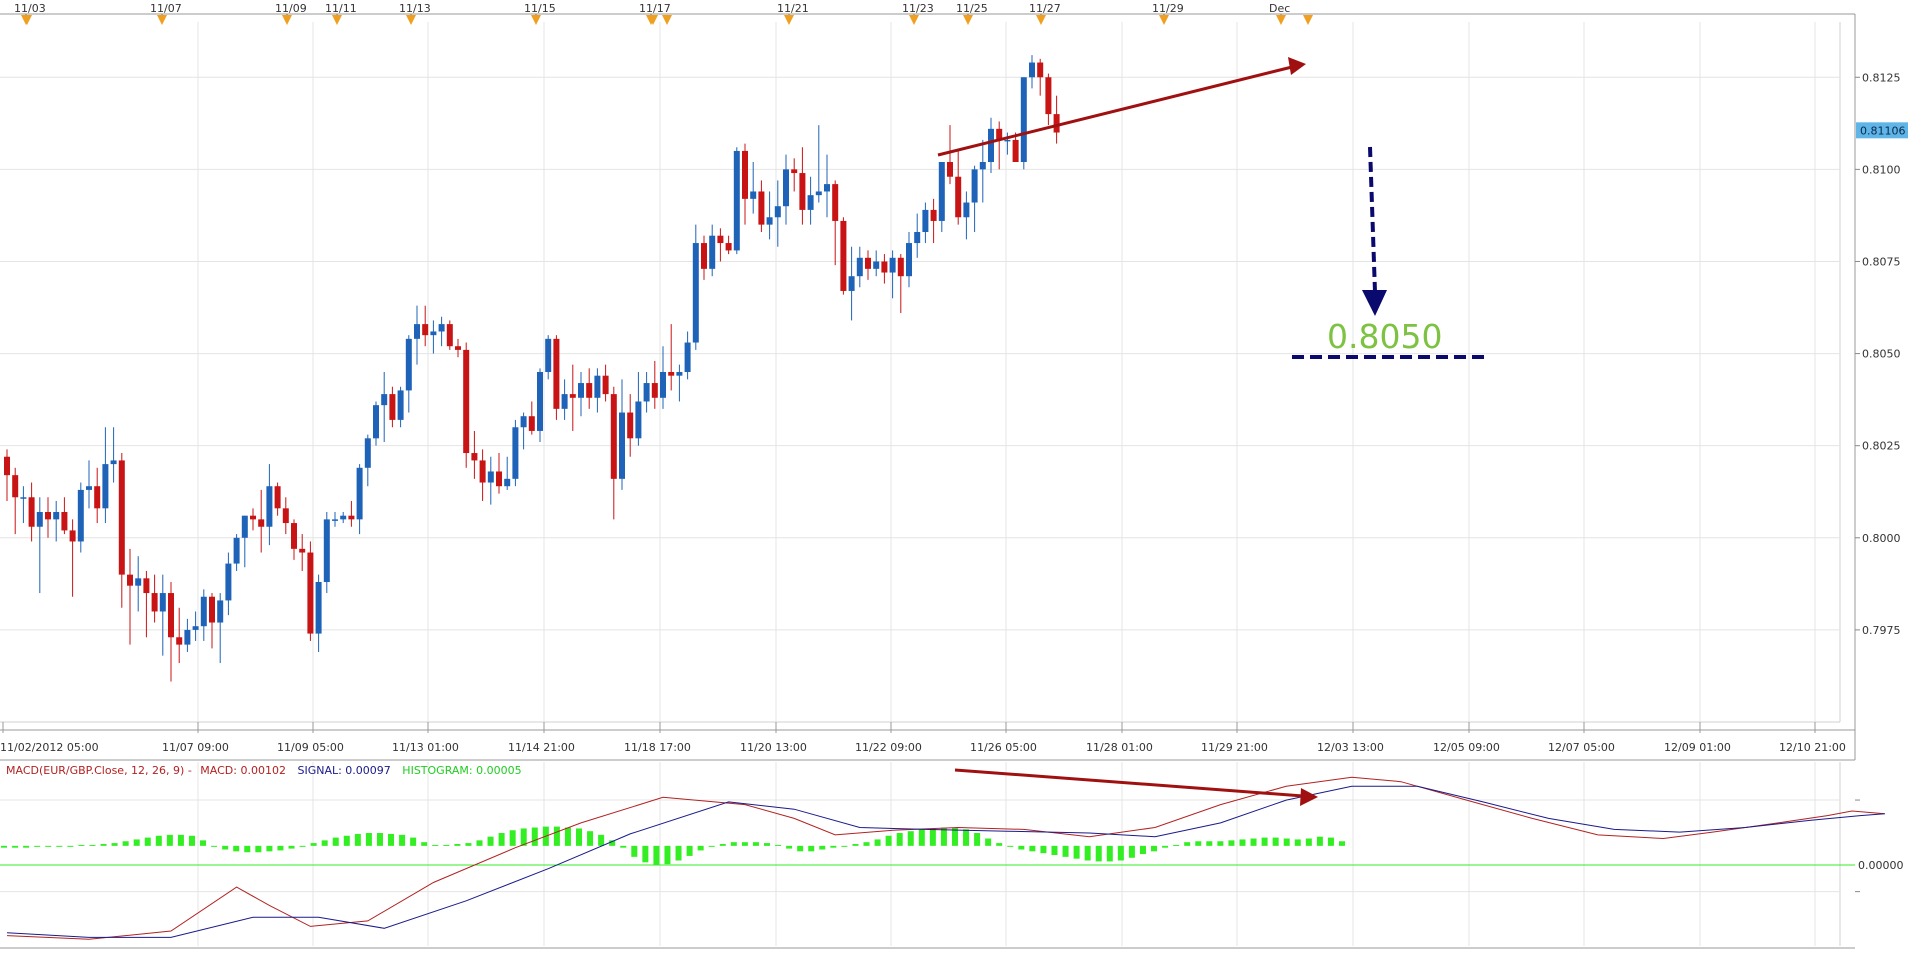 The image size is (1914, 954). I want to click on time-tick-label: 12/09 01:00, so click(1697, 747).